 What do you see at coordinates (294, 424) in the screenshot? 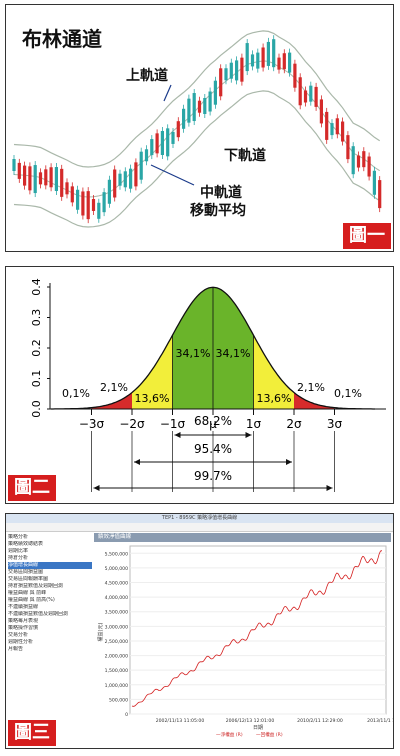
I see `x-tick-label: 2σ` at bounding box center [294, 424].